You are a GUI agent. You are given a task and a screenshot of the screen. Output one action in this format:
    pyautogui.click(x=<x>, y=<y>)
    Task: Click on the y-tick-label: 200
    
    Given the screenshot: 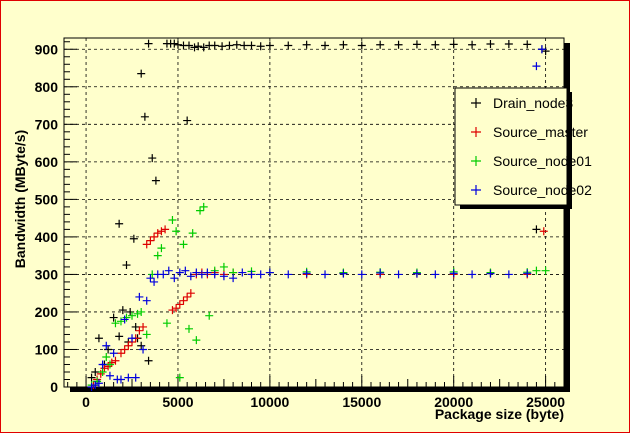 What is the action you would take?
    pyautogui.click(x=47, y=312)
    